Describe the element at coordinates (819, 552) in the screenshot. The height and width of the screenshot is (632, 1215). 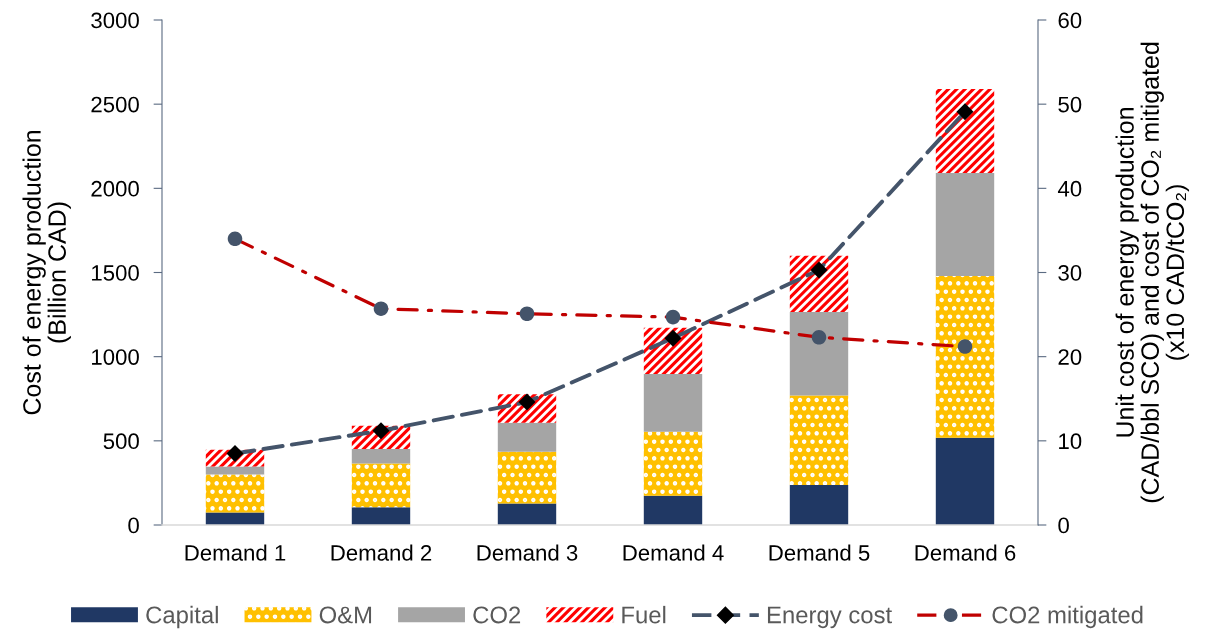
I see `x-tick-label: Demand 5` at that location.